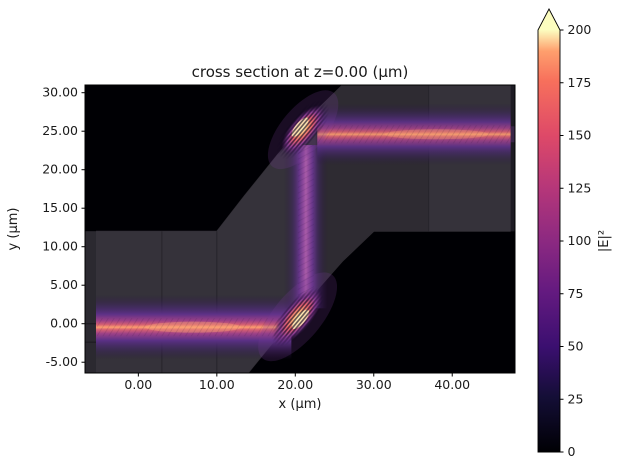 The height and width of the screenshot is (470, 626). I want to click on plot-title: cross section at z=0.00 (μm), so click(300, 72).